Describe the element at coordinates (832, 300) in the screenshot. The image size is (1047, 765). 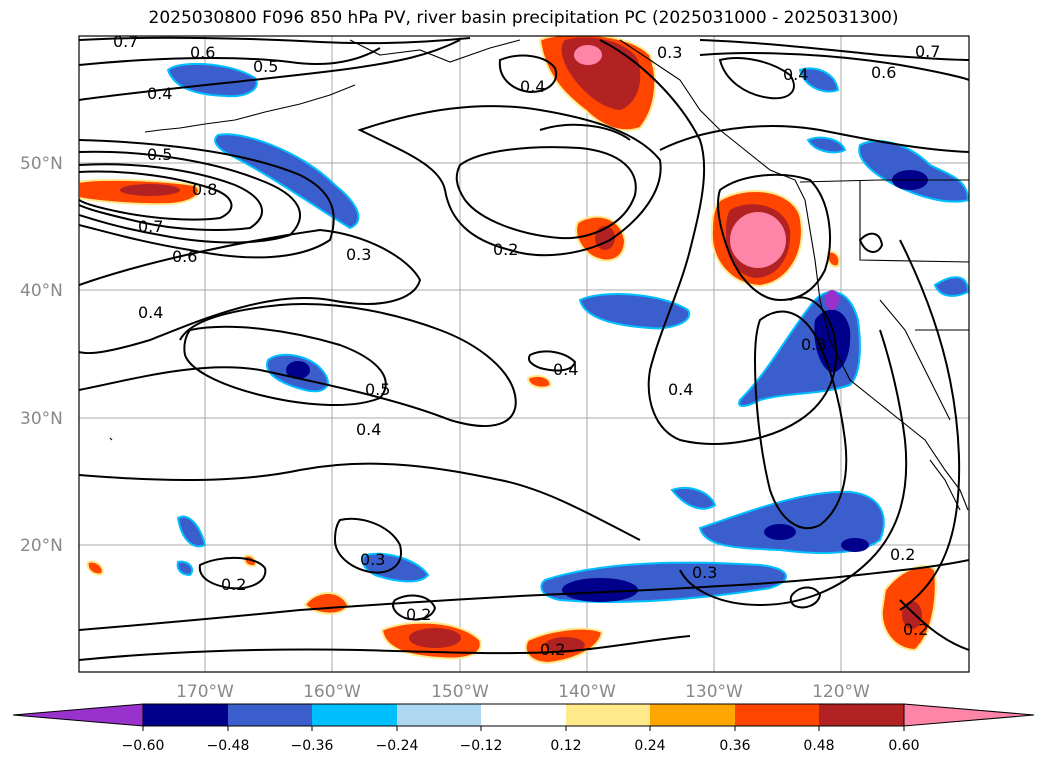
I see `precip-extreme` at that location.